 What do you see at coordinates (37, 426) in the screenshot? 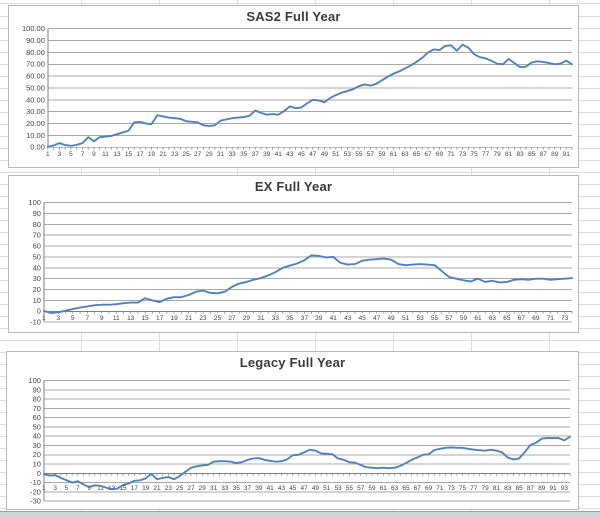
I see `svg-text: 50` at bounding box center [37, 426].